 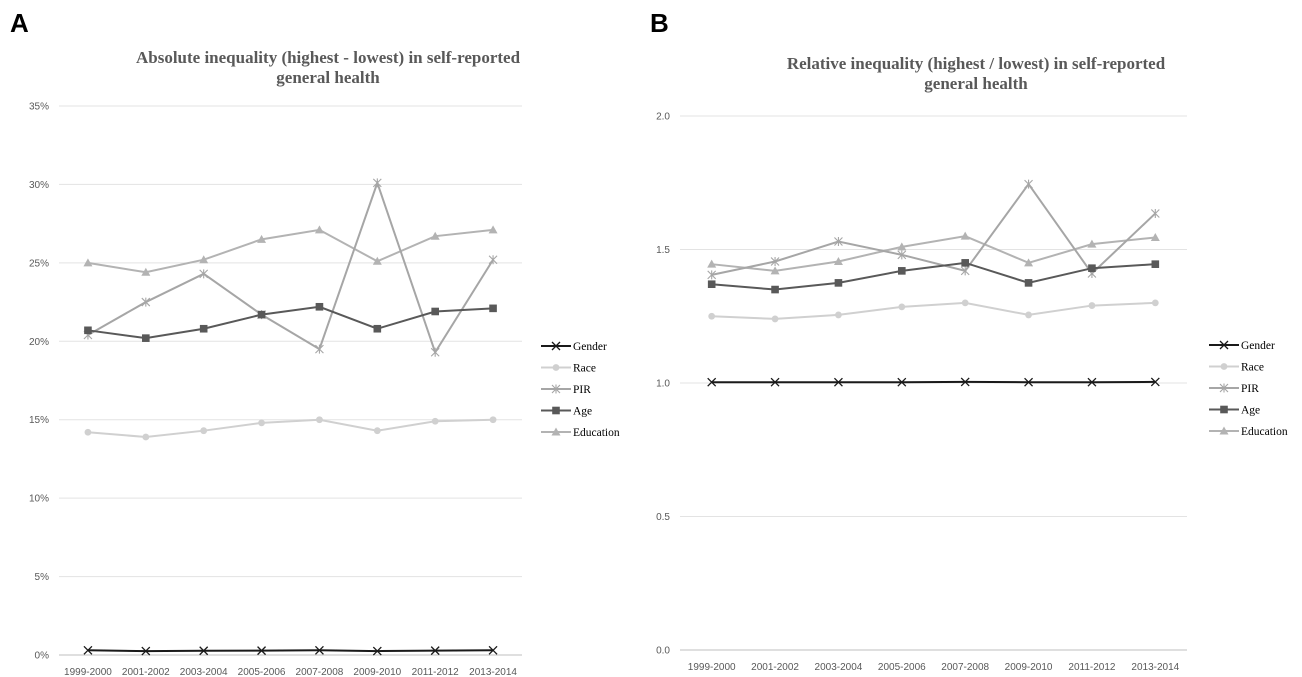 What do you see at coordinates (262, 672) in the screenshot?
I see `x-tick-label: 2005-2006` at bounding box center [262, 672].